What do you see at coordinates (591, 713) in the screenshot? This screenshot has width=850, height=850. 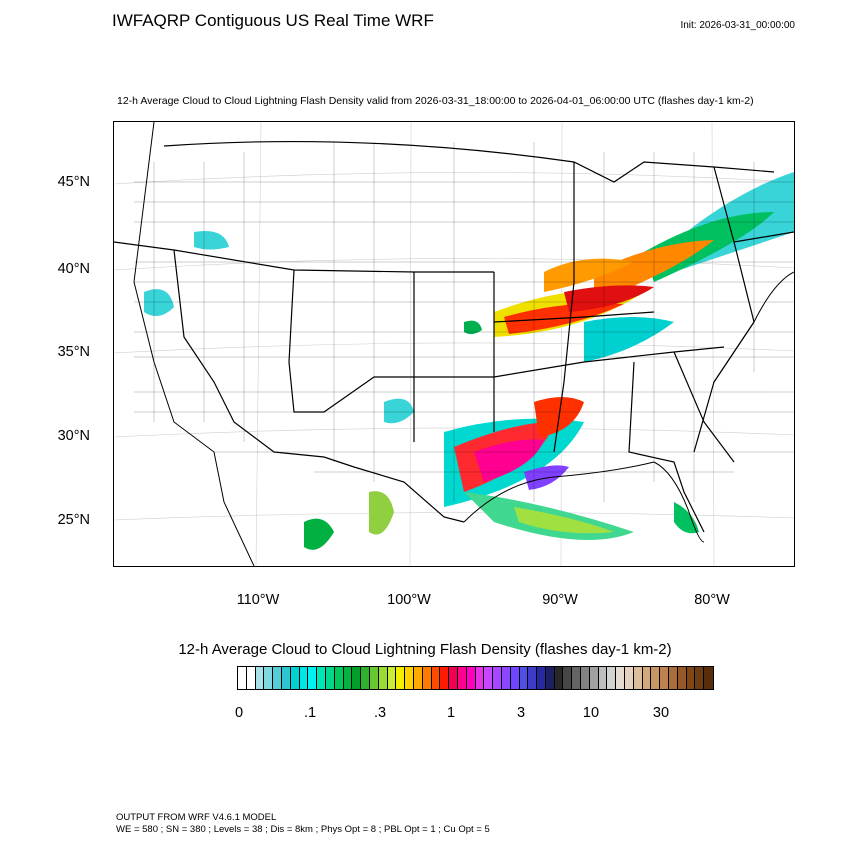 I see `colorbar-tick-label: 10` at bounding box center [591, 713].